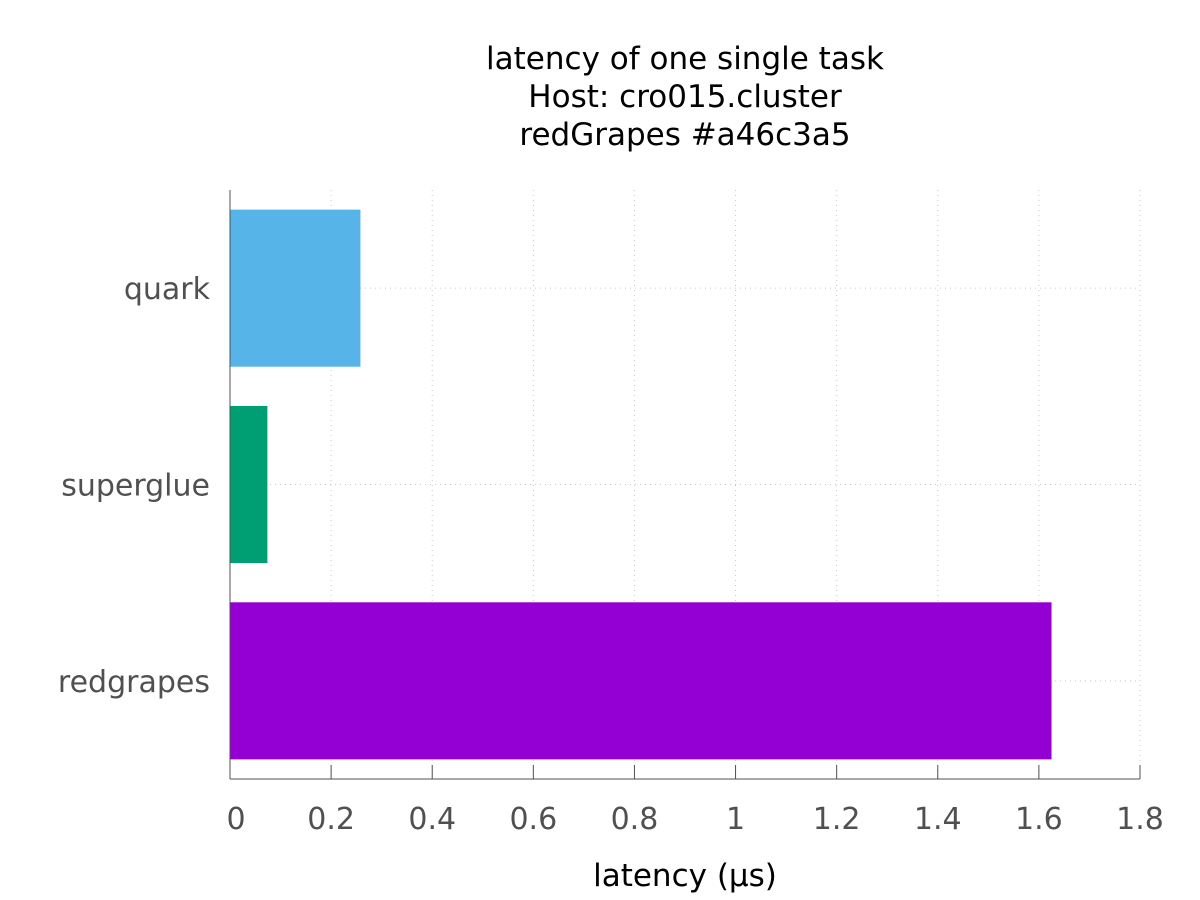 This screenshot has height=900, width=1200. Describe the element at coordinates (432, 819) in the screenshot. I see `x-tick-label: 0.4` at that location.